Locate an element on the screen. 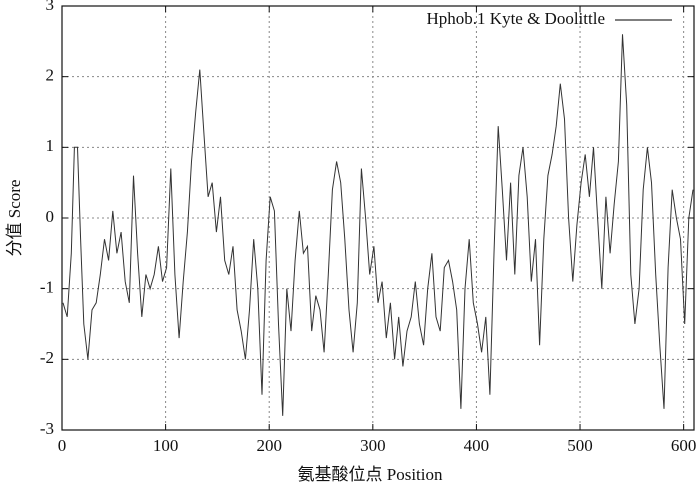 This screenshot has height=491, width=700. y-tick-label: 3 is located at coordinates (50, 7).